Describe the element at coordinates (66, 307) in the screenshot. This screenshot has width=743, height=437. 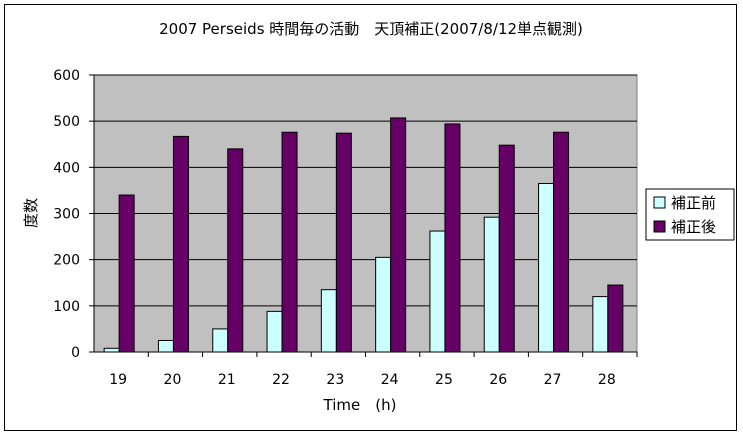
I see `y-tick-label: 100` at that location.